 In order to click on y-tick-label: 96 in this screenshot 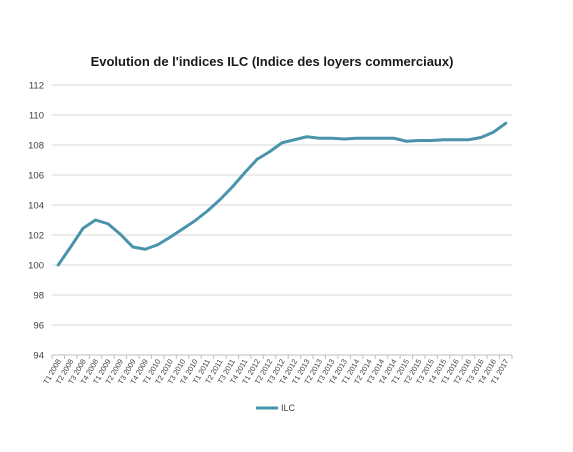, I will do `click(38, 326)`.